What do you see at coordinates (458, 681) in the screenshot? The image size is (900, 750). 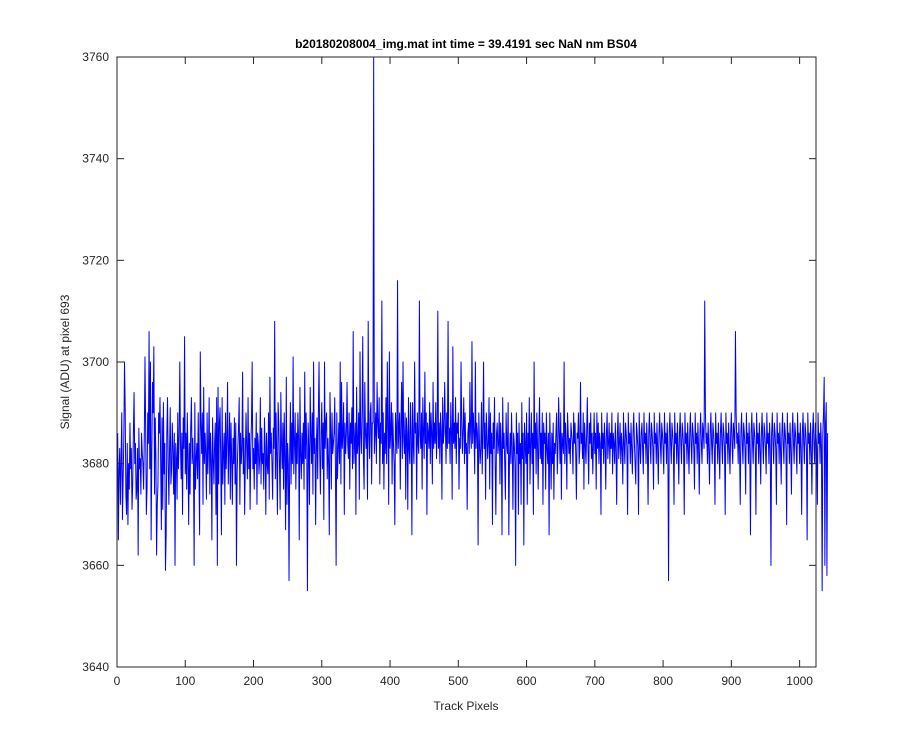 I see `x-tick-label: 500` at bounding box center [458, 681].